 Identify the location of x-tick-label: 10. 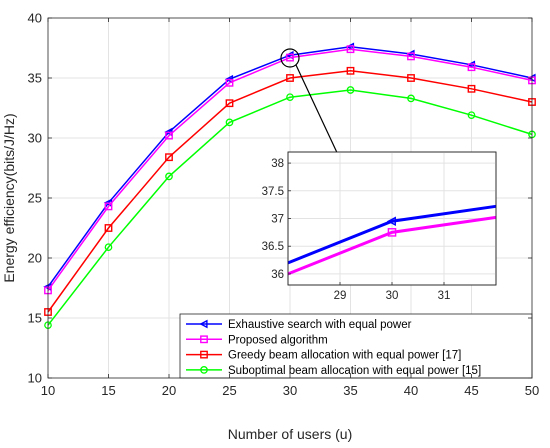
(48, 390).